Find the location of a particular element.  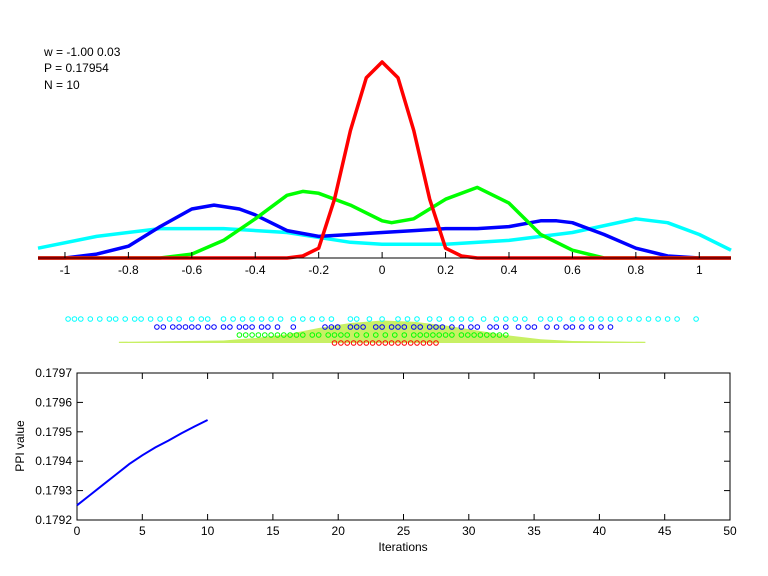

y-tick-label: 0.1794 is located at coordinates (53, 461).